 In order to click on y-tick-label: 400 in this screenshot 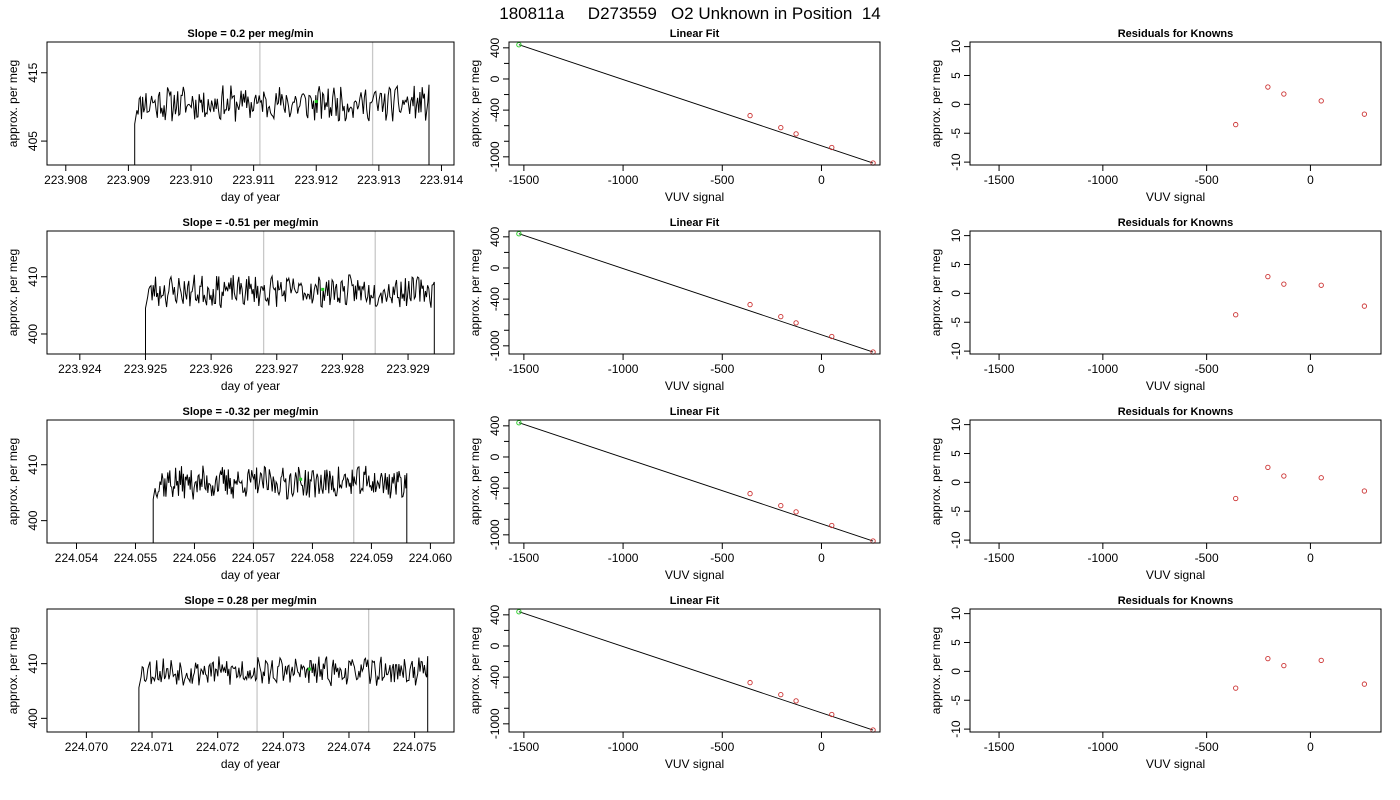, I will do `click(33, 334)`.